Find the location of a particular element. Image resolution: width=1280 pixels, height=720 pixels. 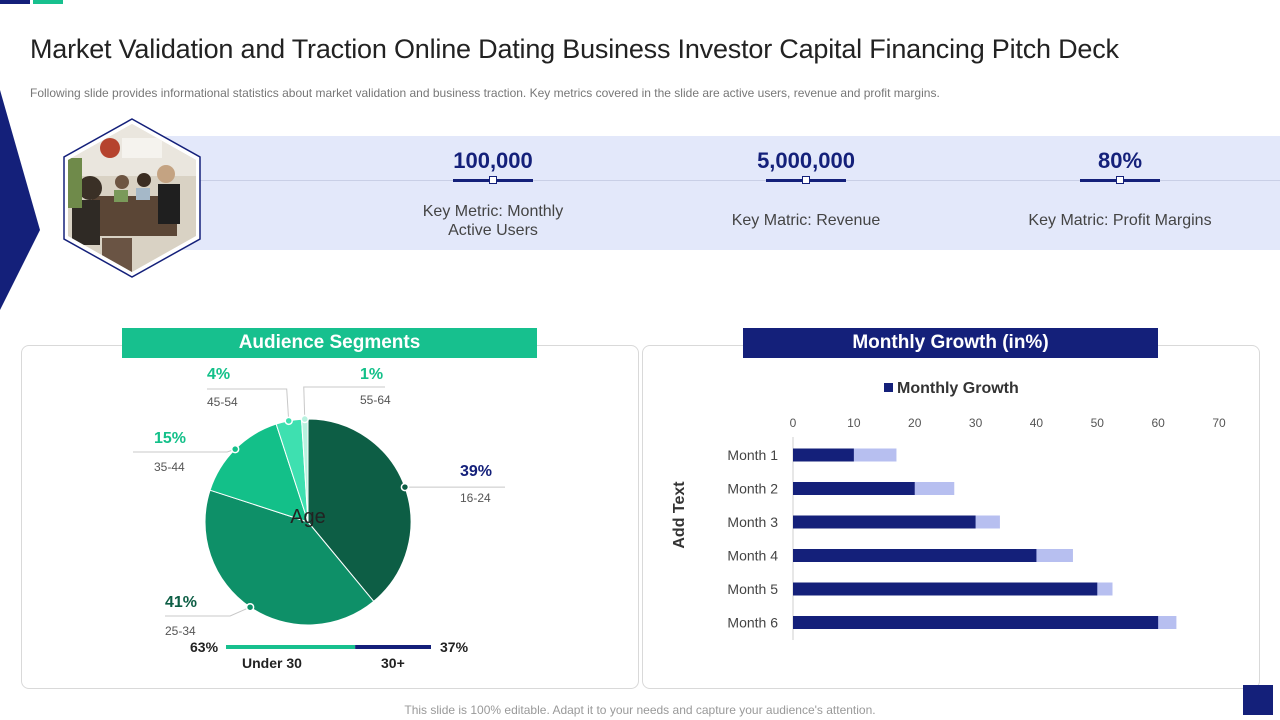

metric-profit-margins: 80% Key Matric: Profit Margins is located at coordinates (1120, 188).